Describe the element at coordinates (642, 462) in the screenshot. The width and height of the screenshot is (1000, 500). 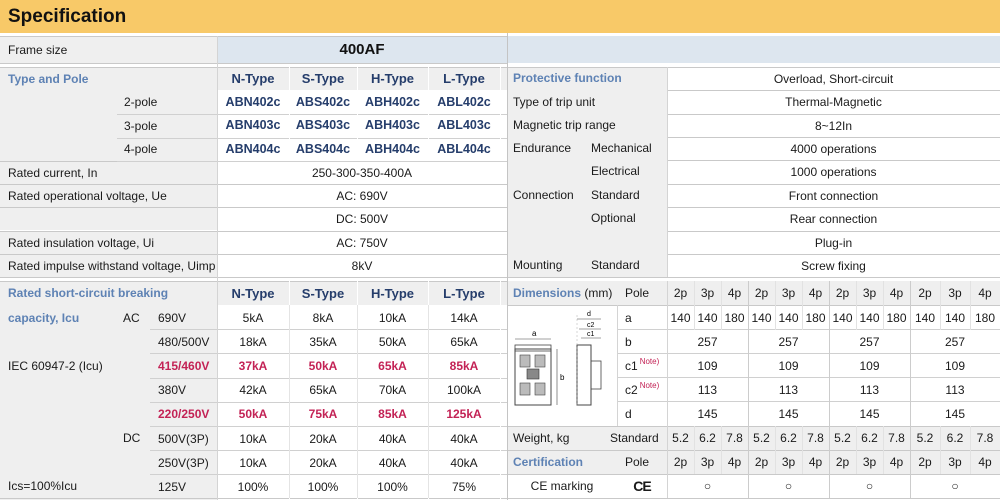
I see `cert-pole-header: Pole` at that location.